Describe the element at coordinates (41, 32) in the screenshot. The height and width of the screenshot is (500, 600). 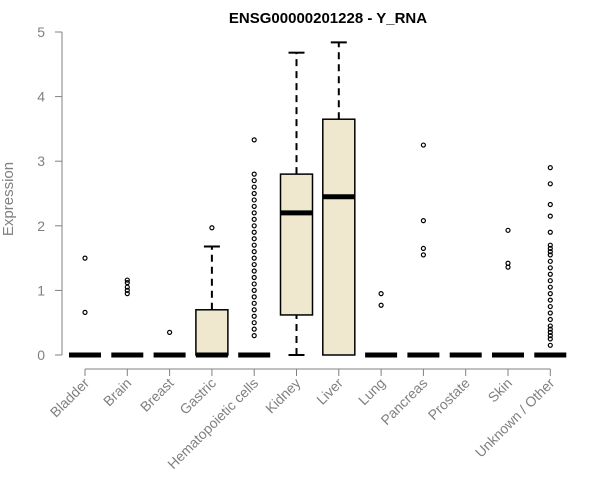
I see `y-tick-label: 5` at that location.